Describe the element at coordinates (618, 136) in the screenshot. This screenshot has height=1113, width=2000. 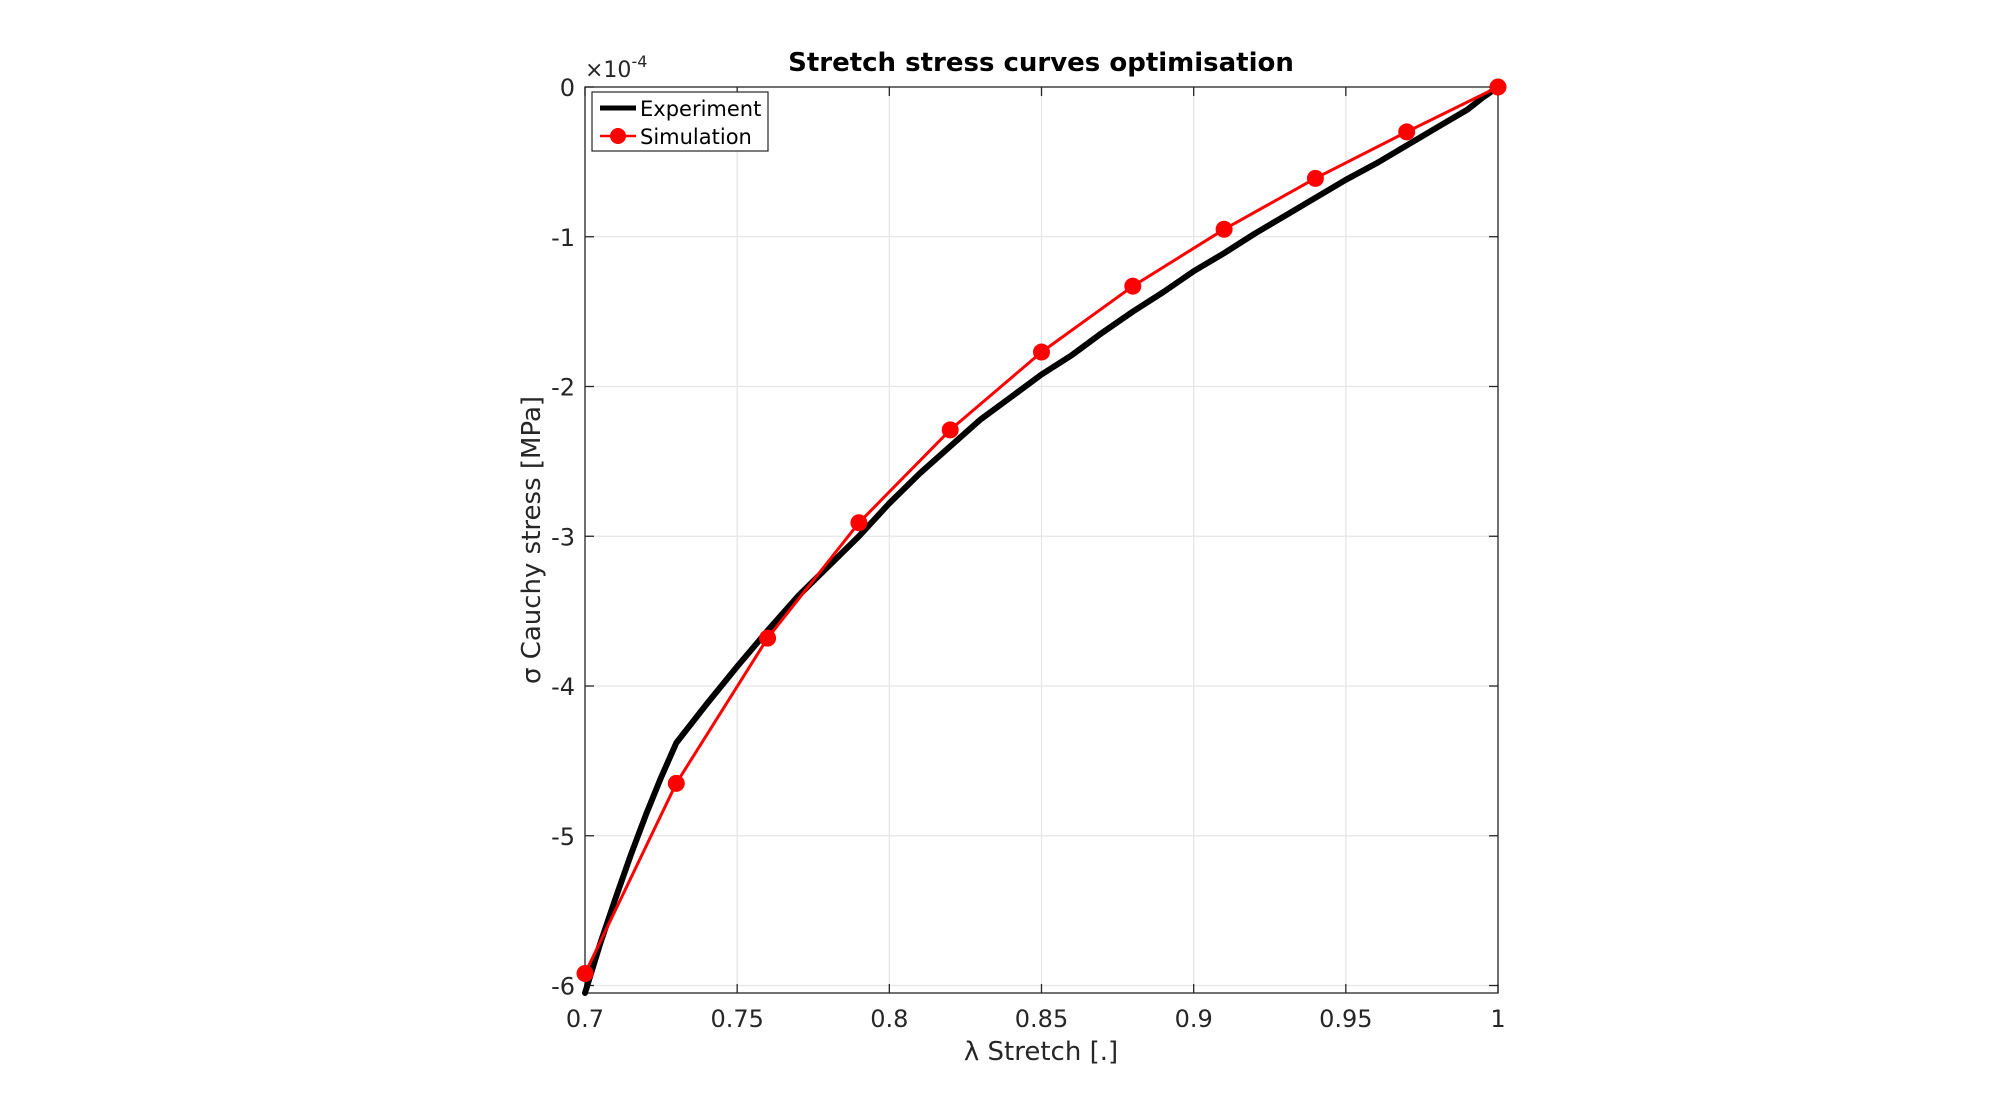
I see `legend-simulation-marker` at that location.